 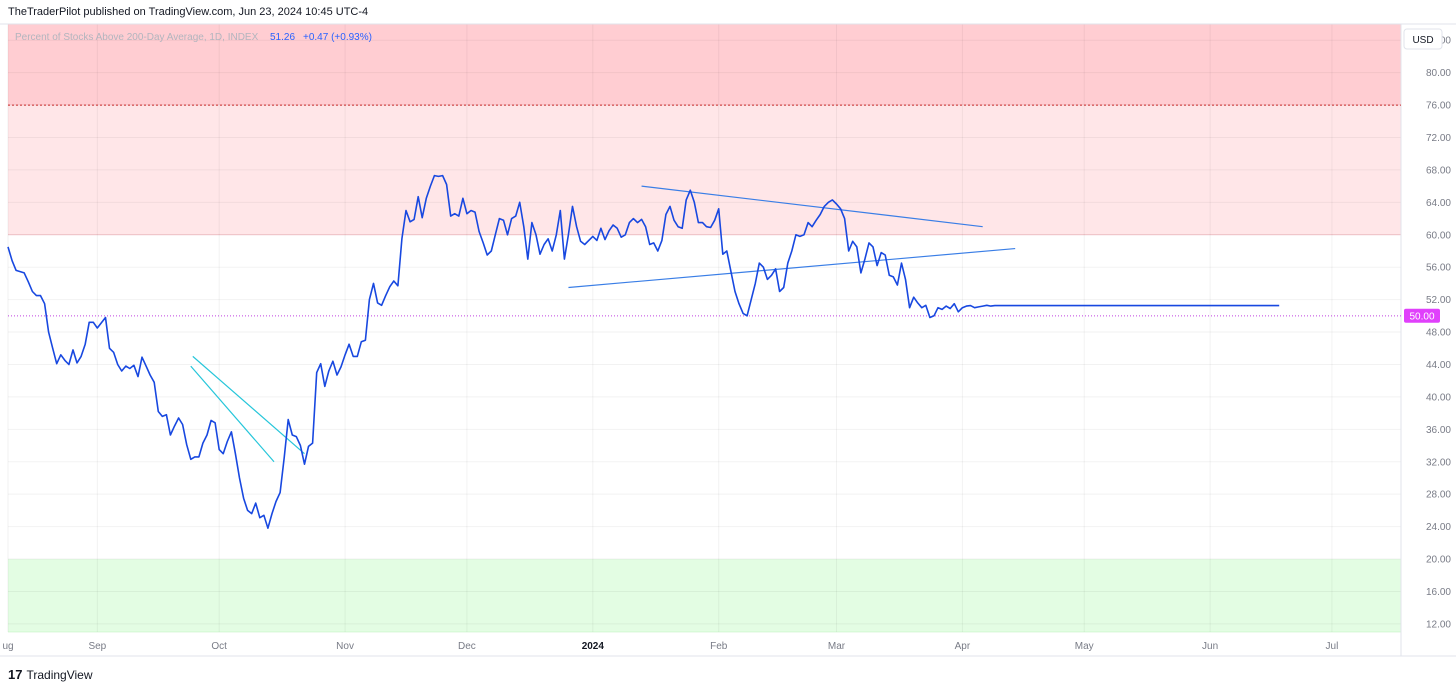 I want to click on zone-oversold, so click(x=704, y=595).